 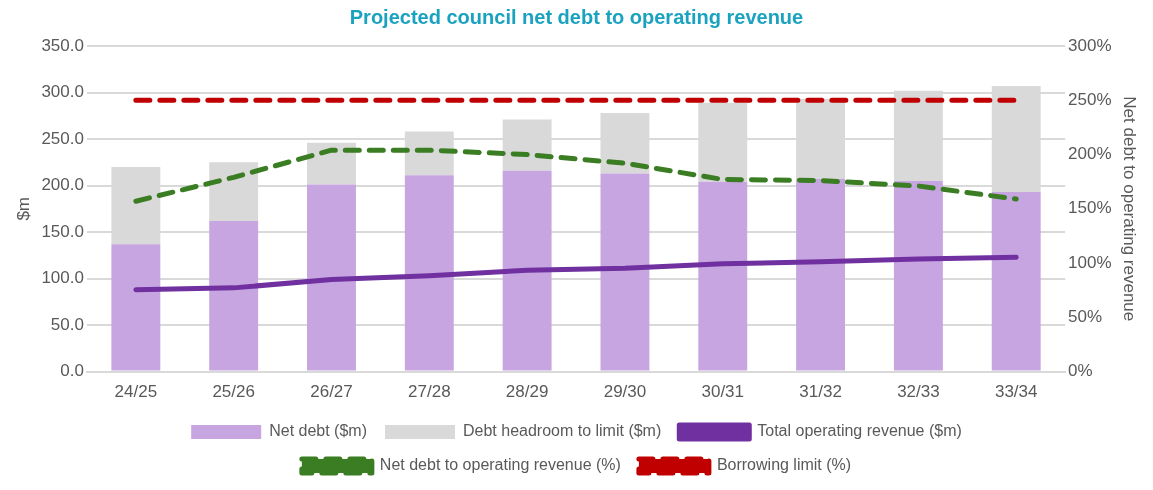 I want to click on y-tick-label: 300.0, so click(x=62, y=92).